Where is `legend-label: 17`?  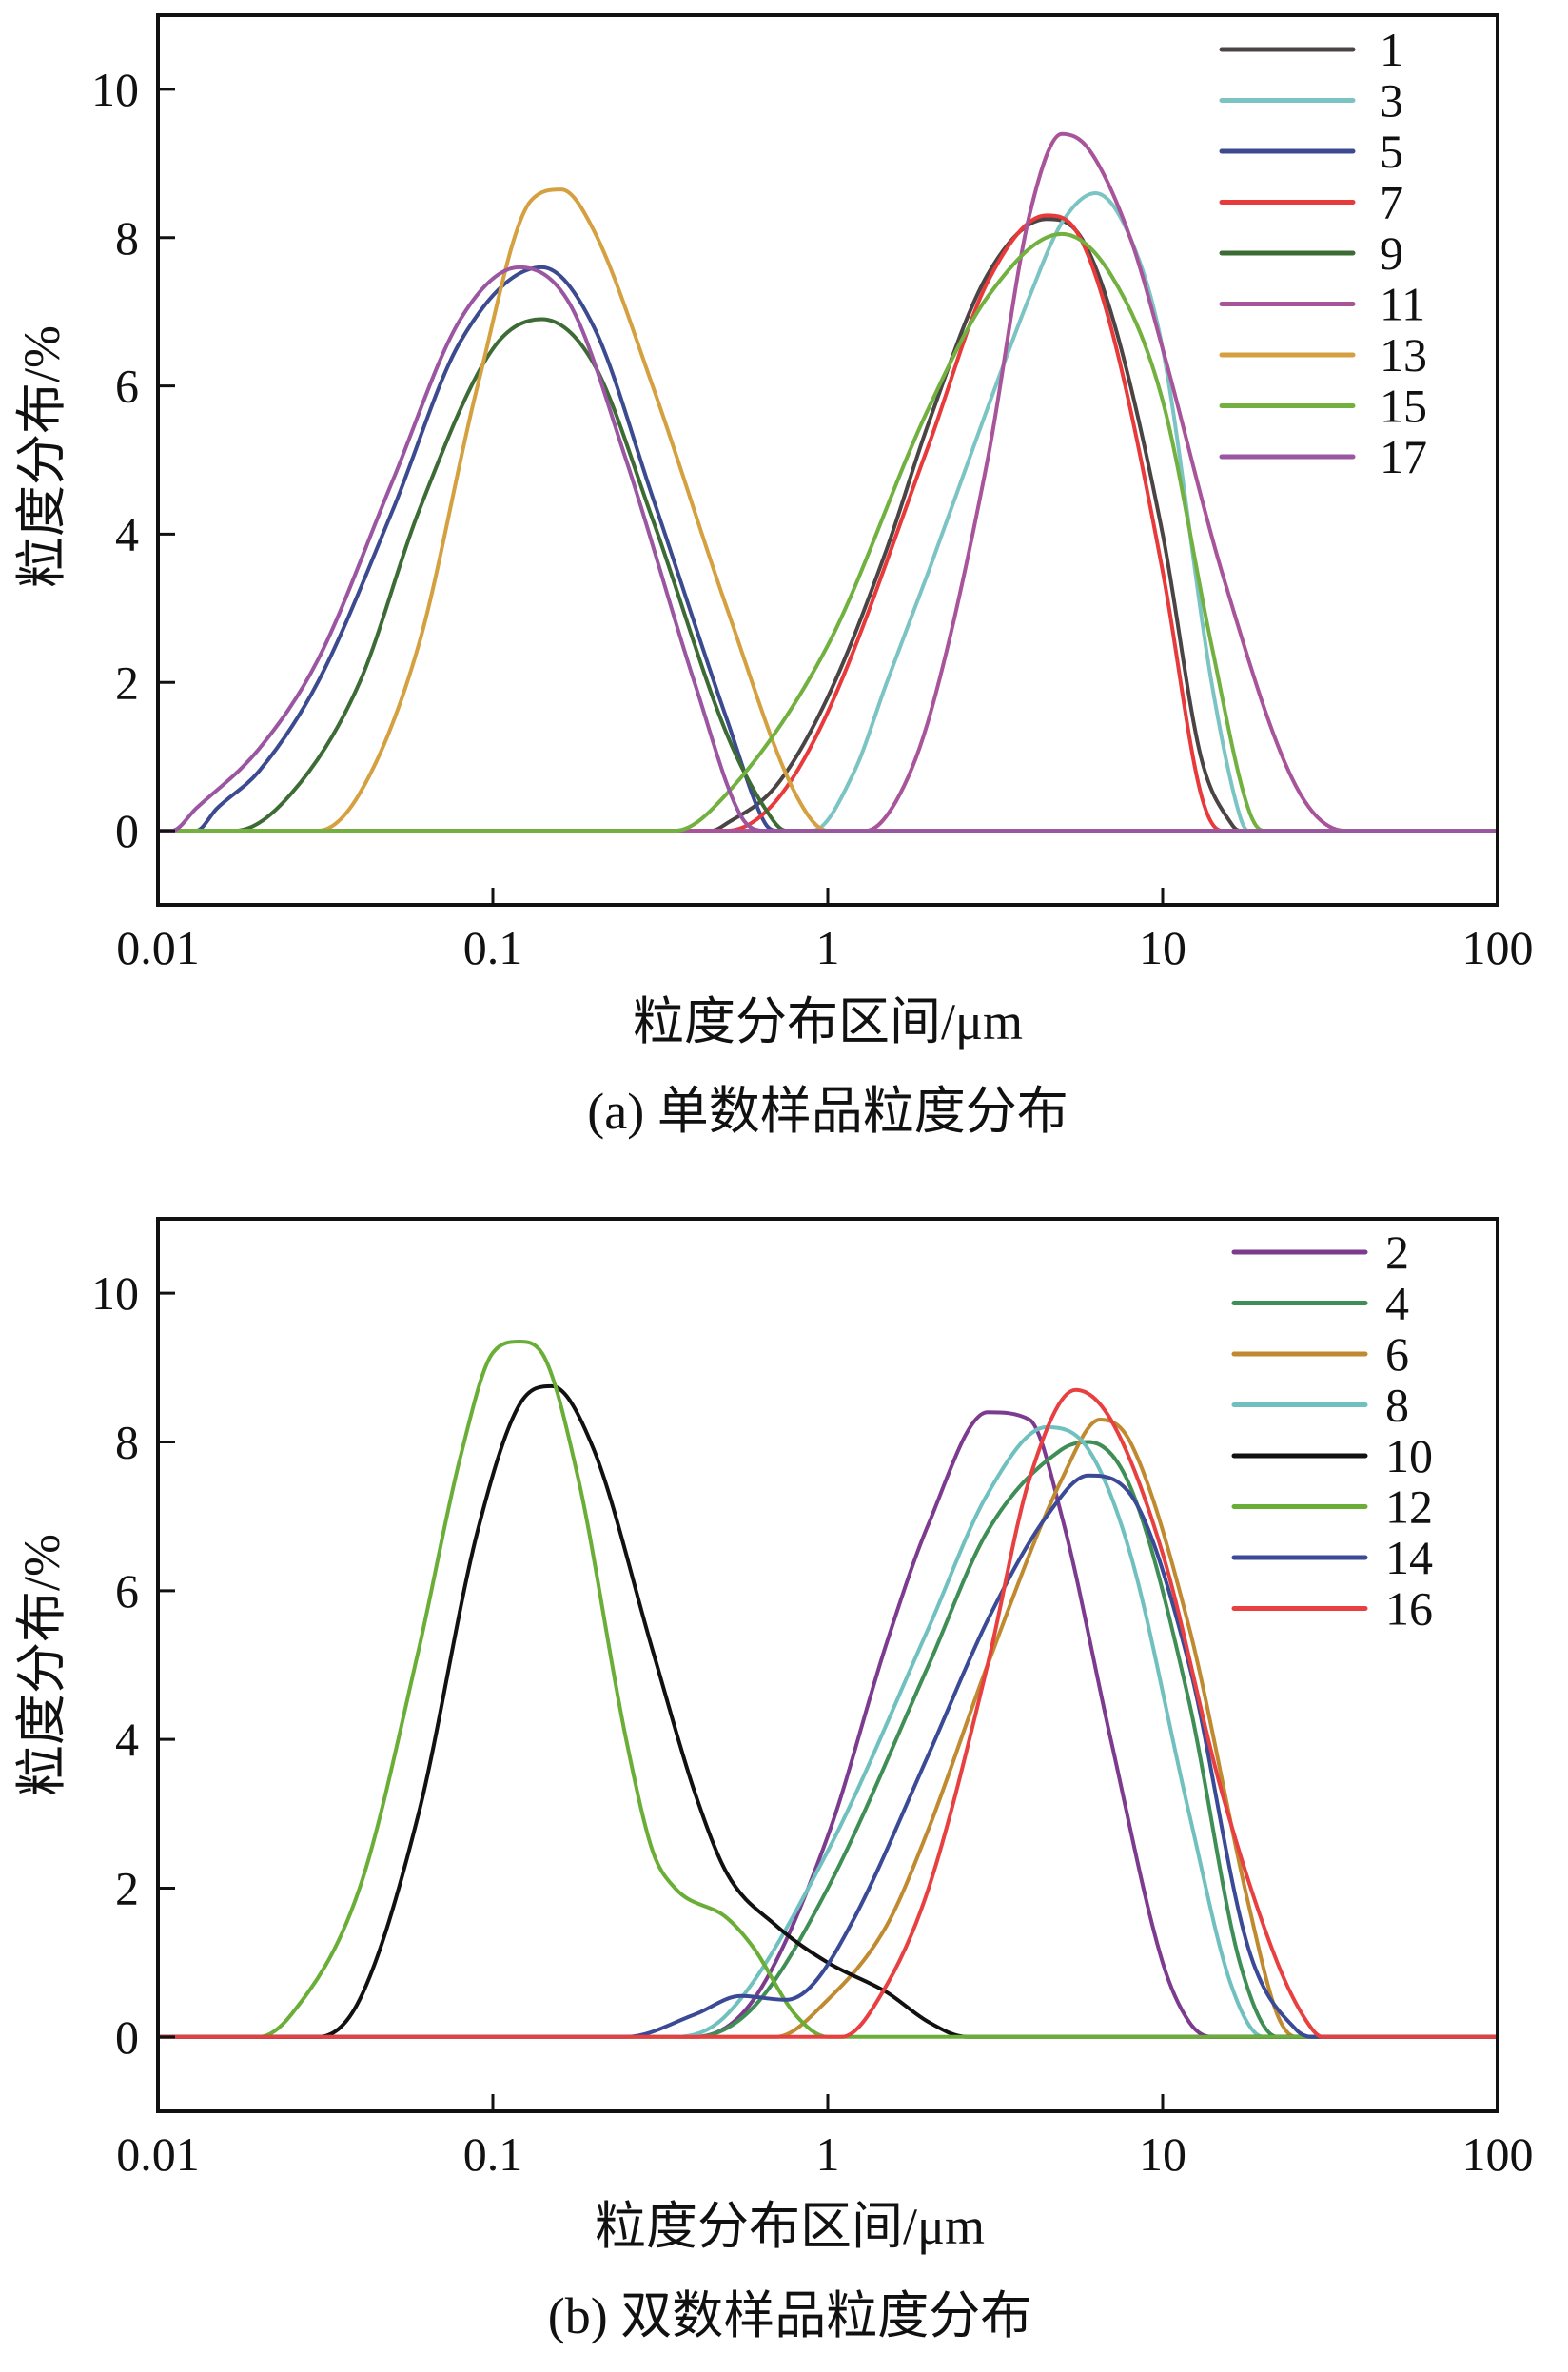
legend-label: 17 is located at coordinates (1403, 456).